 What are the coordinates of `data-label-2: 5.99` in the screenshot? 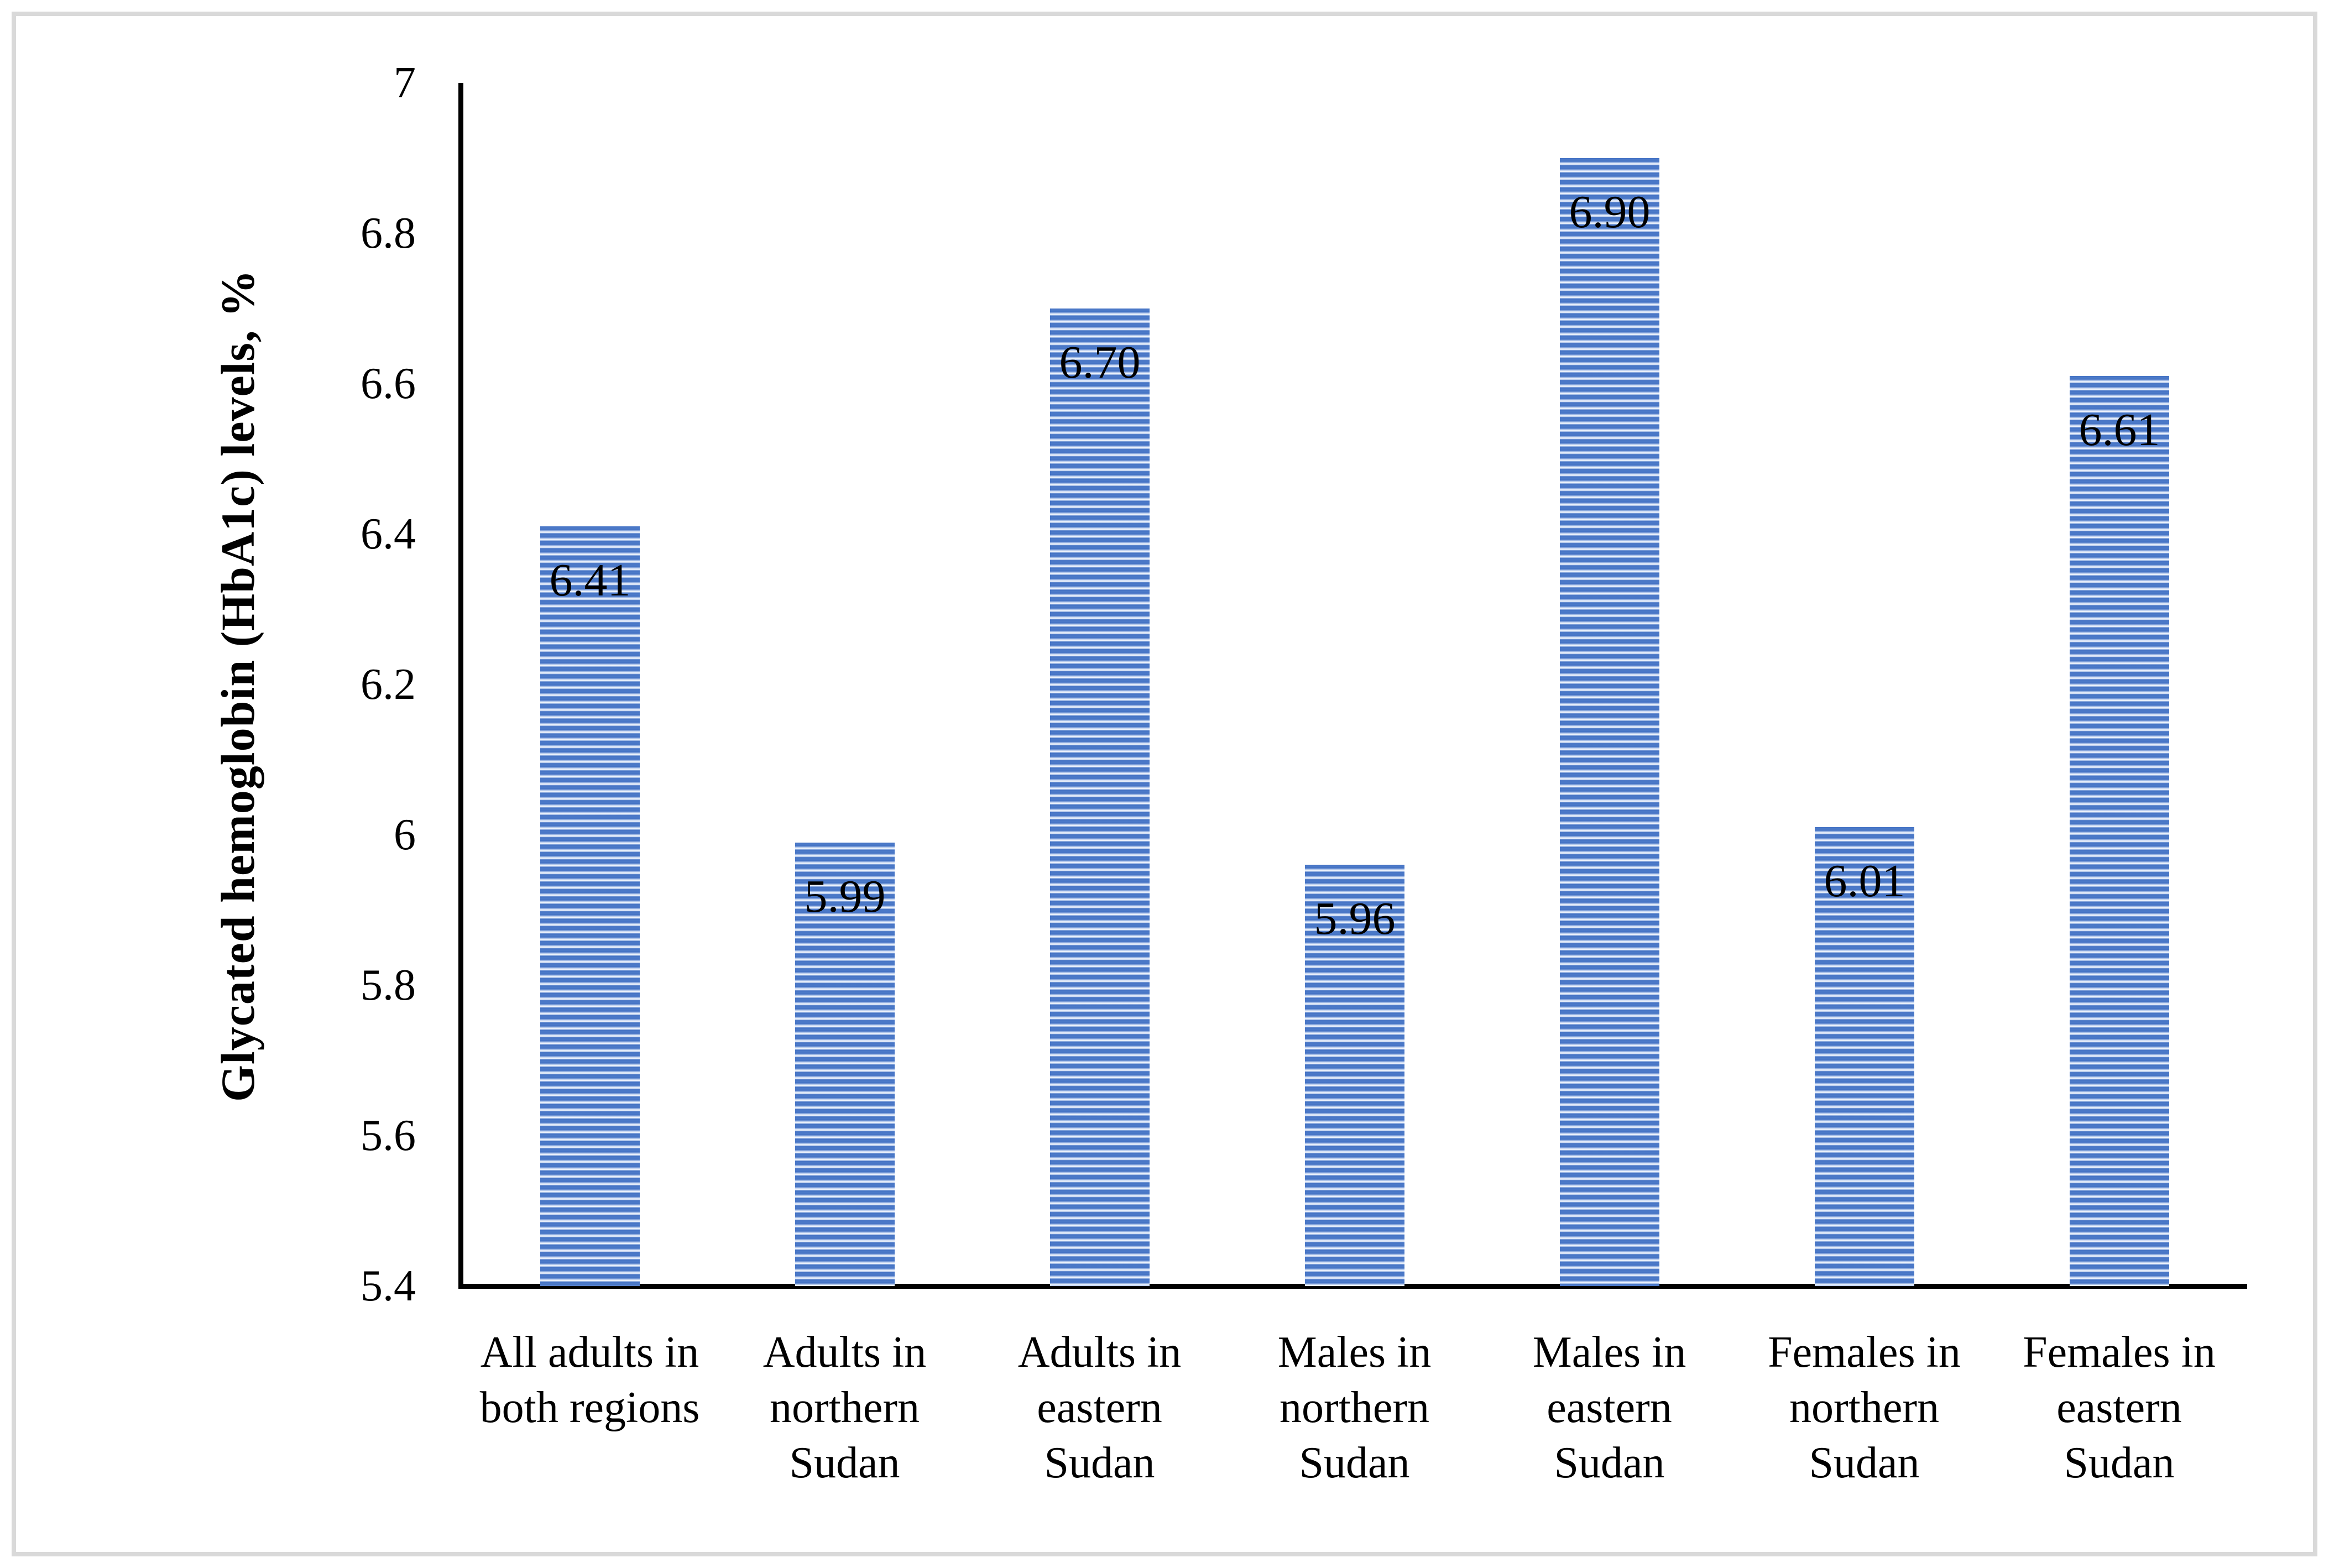 It's located at (845, 896).